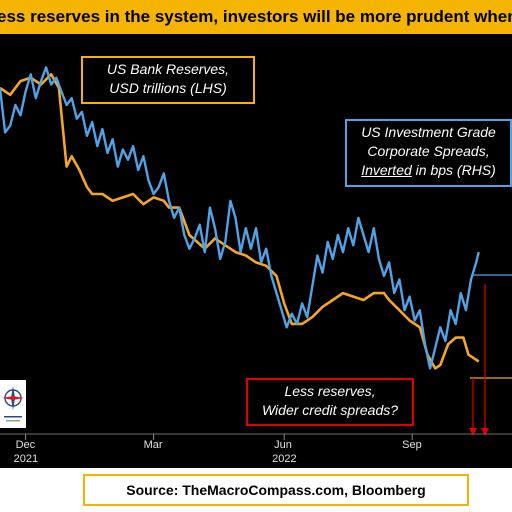 The width and height of the screenshot is (512, 512). What do you see at coordinates (168, 69) in the screenshot?
I see `reserves-label-line1: US Bank Reserves,` at bounding box center [168, 69].